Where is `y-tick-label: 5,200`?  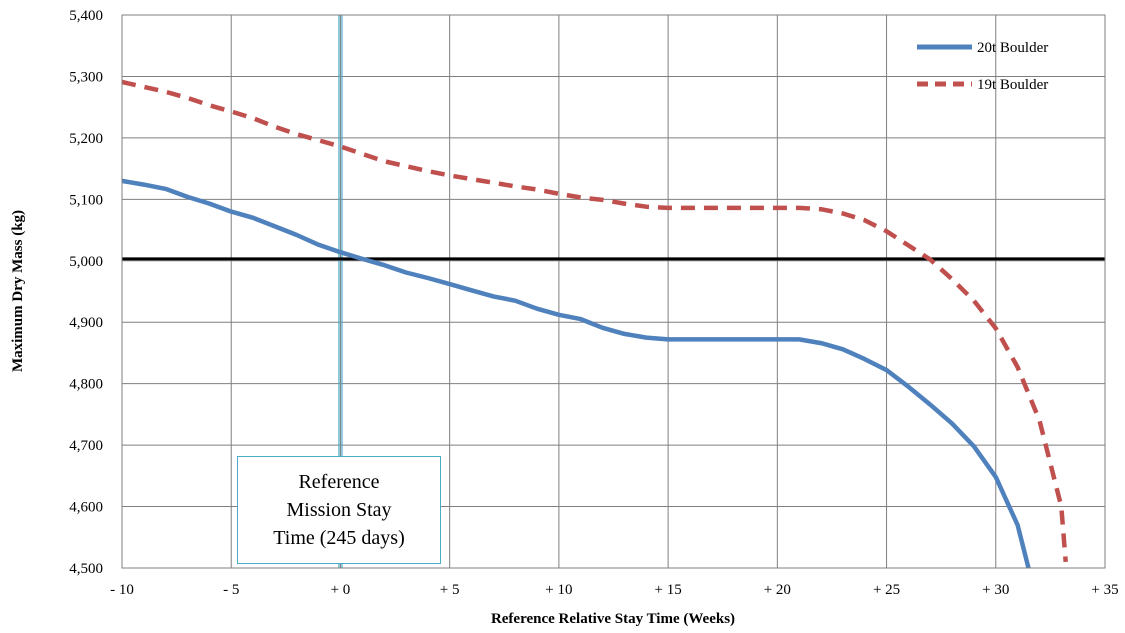 y-tick-label: 5,200 is located at coordinates (86, 139).